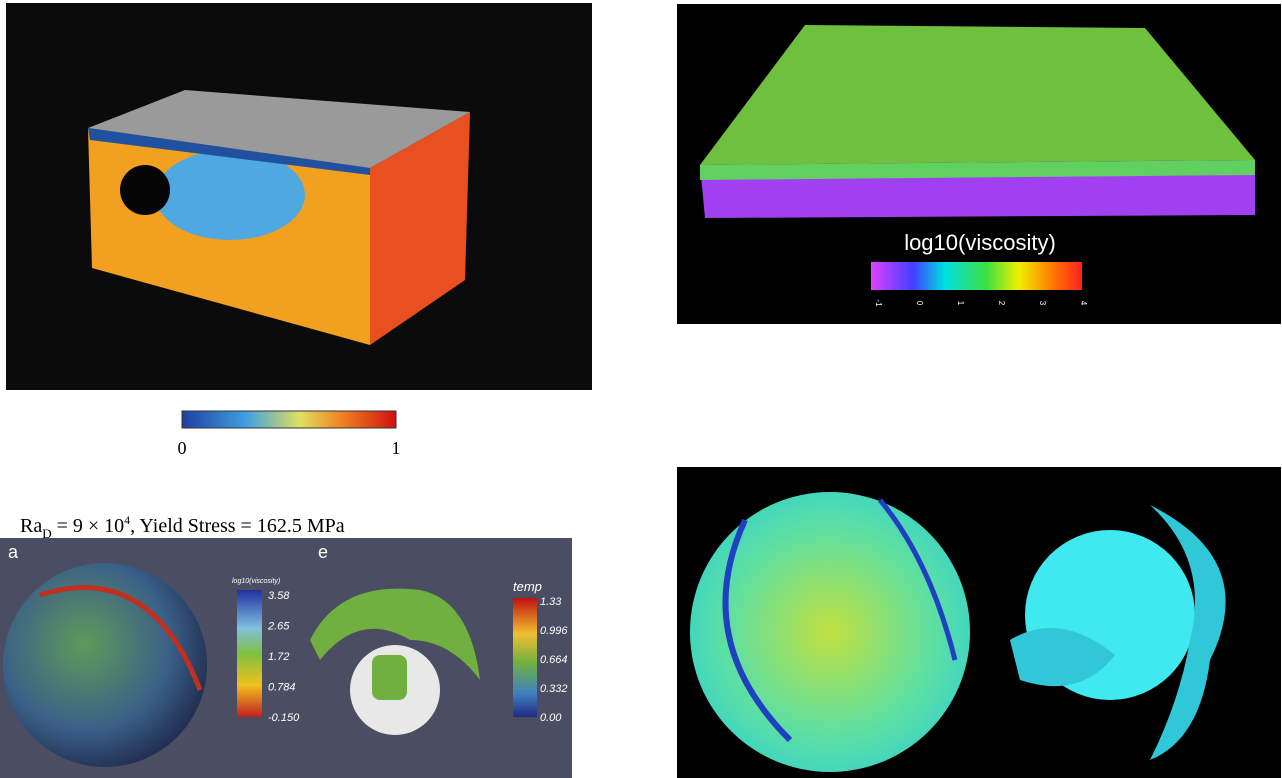 This screenshot has width=1282, height=778. I want to click on caption-part: , Yield Stress = 162.5 MPa, so click(237, 526).